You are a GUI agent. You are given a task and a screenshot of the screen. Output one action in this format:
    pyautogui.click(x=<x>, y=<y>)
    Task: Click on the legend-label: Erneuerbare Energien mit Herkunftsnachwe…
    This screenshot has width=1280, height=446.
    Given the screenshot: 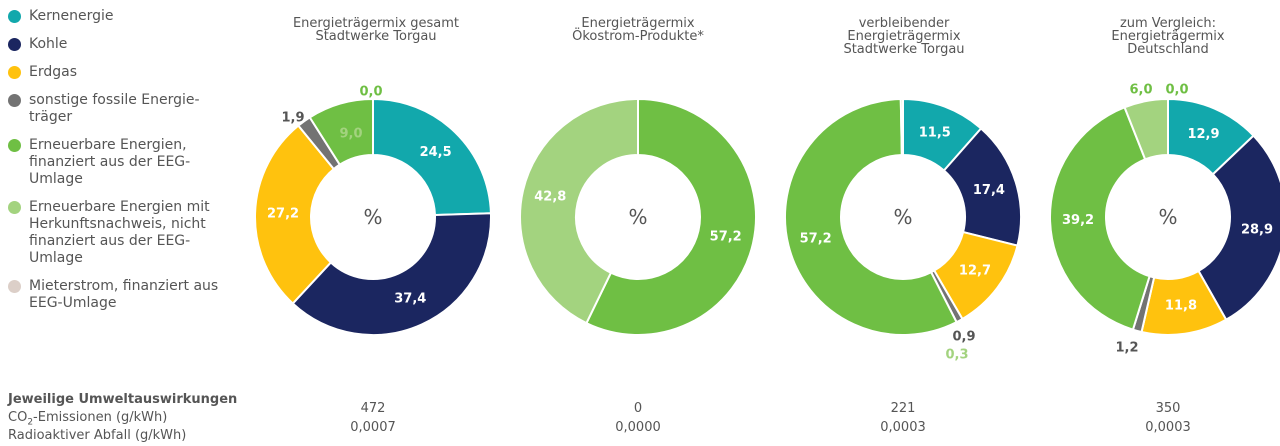 What is the action you would take?
    pyautogui.click(x=119, y=232)
    